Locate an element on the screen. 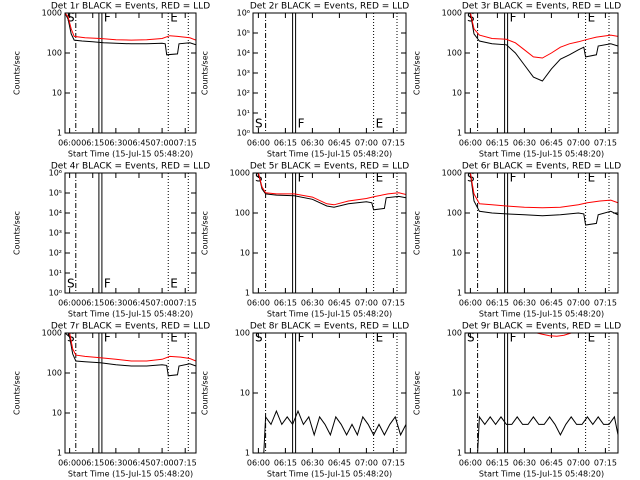  chart-title: Det 4r BLACK = Events, RED = LLD is located at coordinates (130, 167).